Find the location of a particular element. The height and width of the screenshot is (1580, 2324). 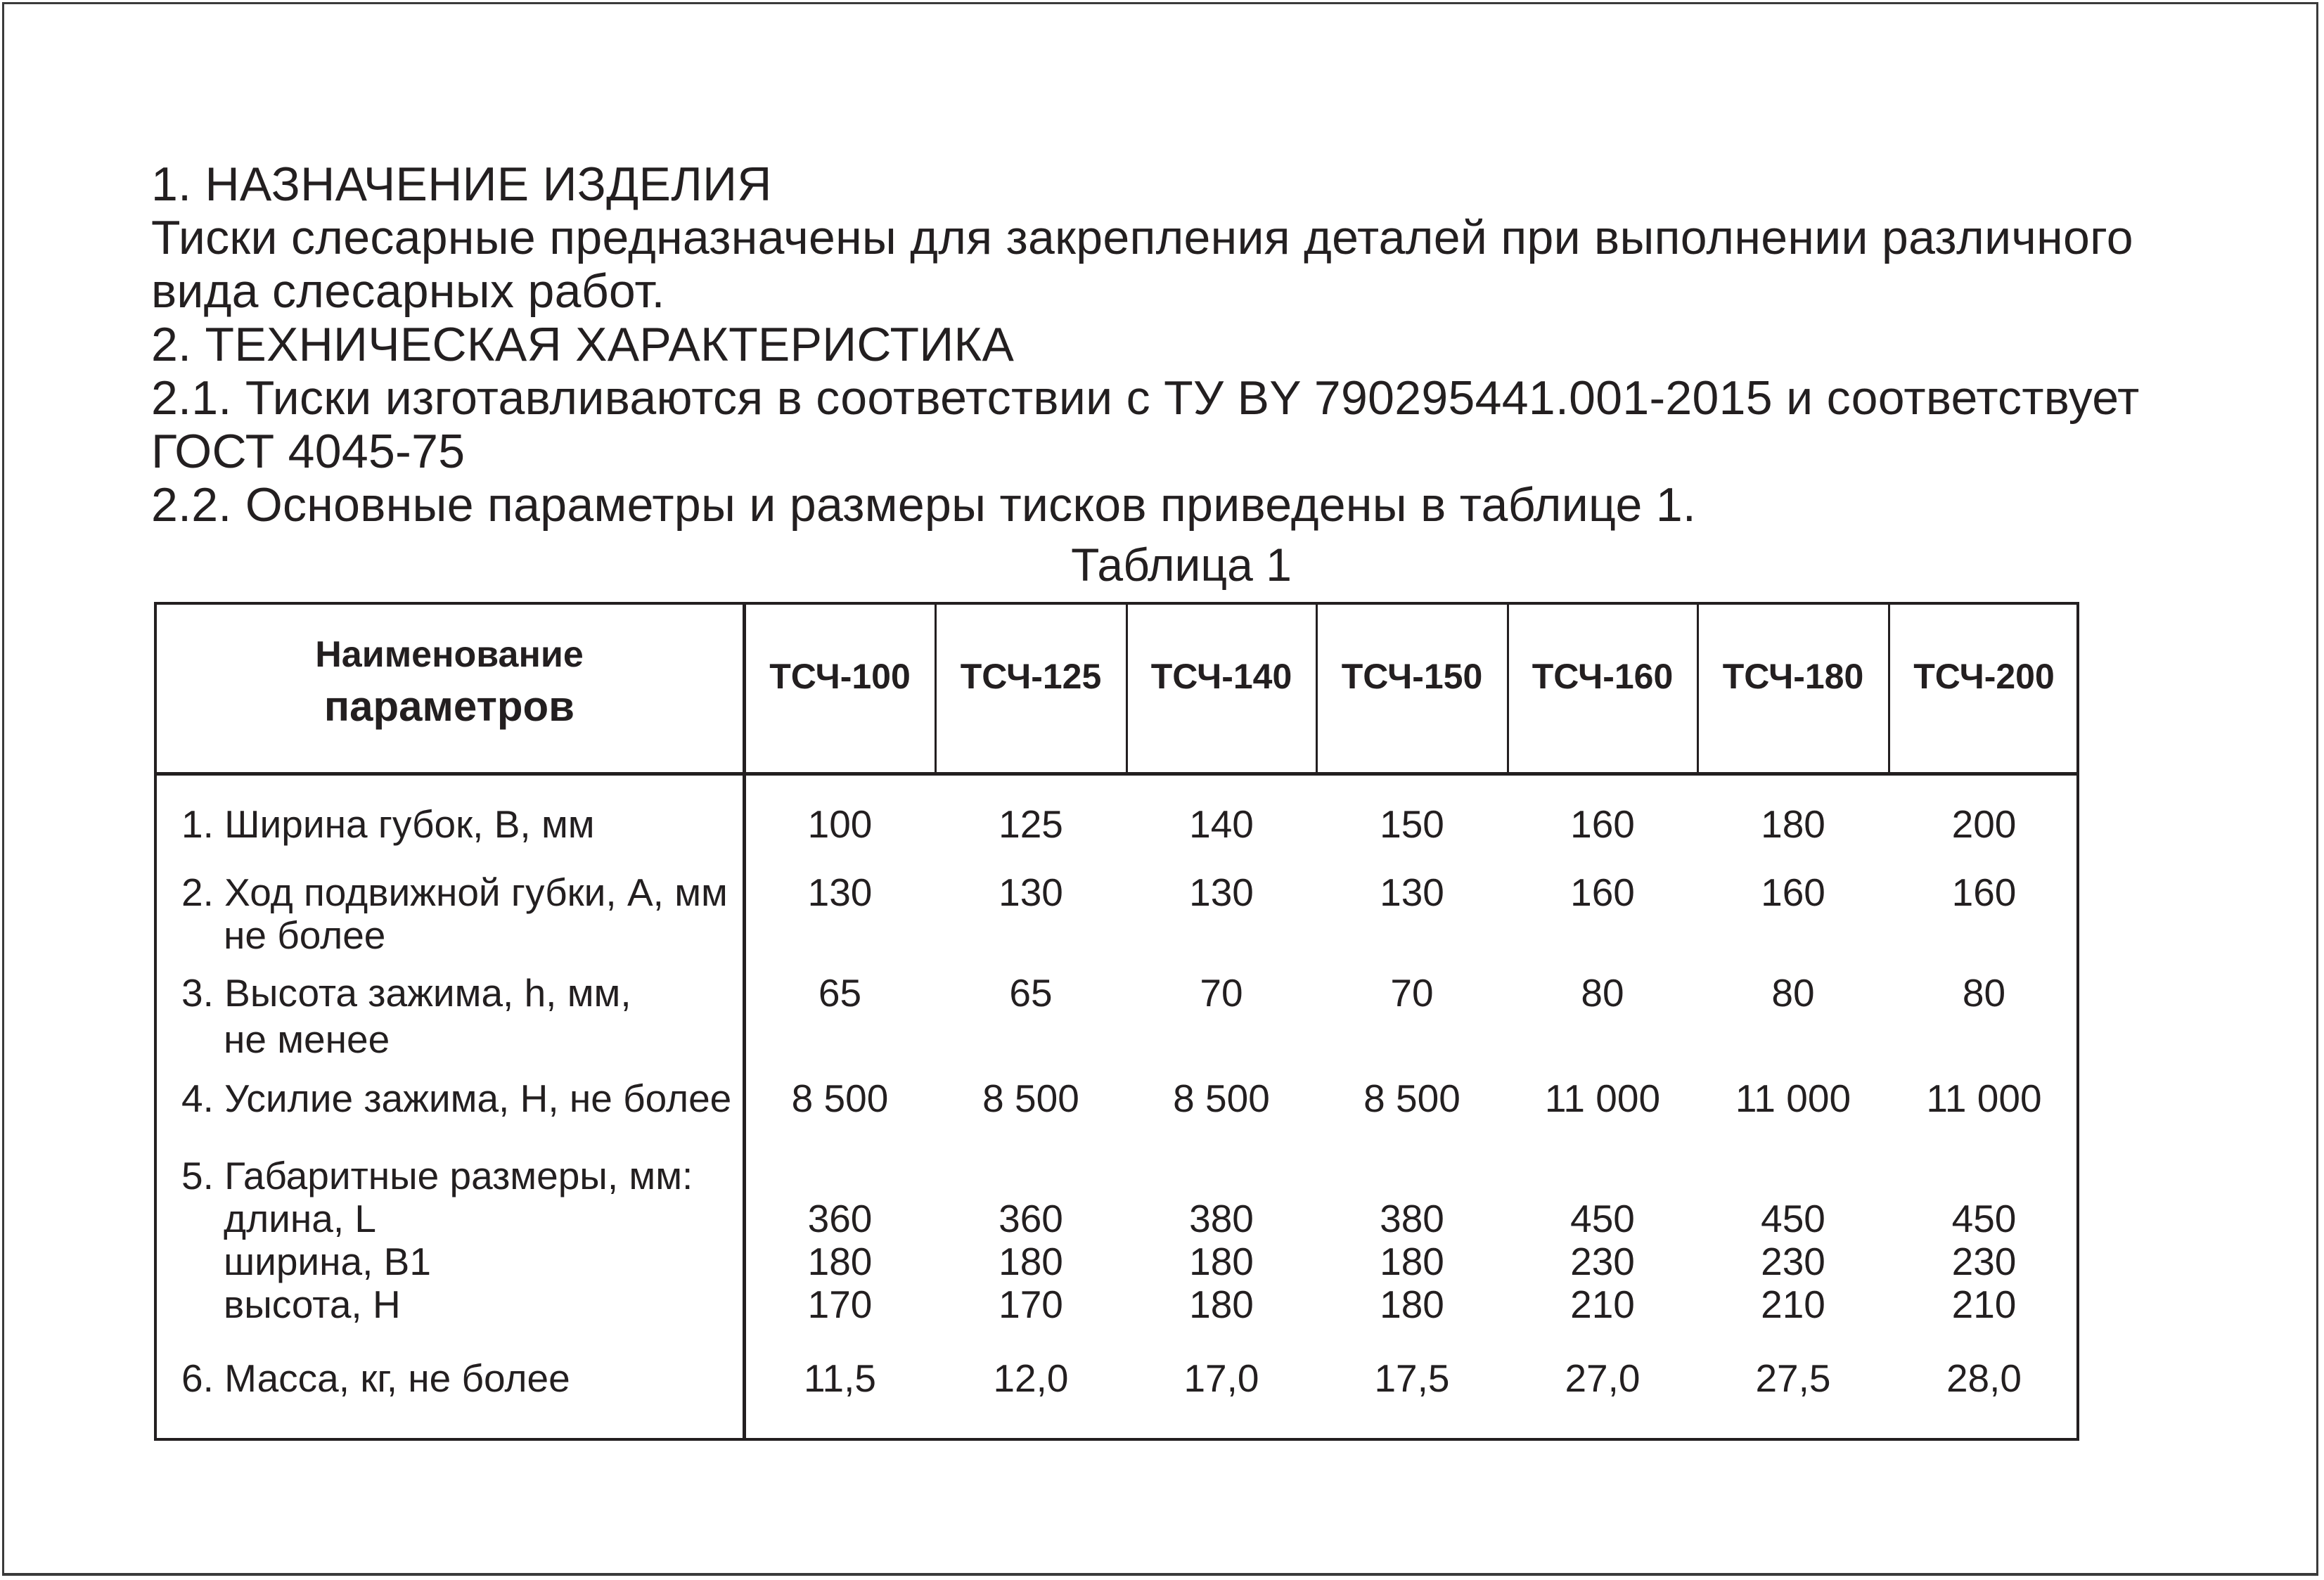

table-caption: Таблица 1 is located at coordinates (1181, 565).